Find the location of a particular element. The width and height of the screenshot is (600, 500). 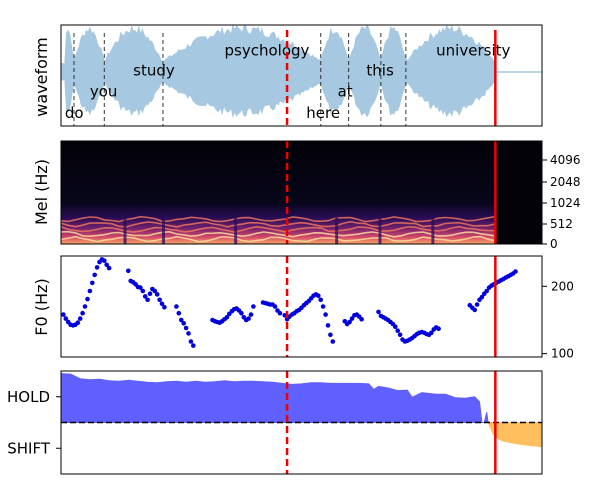

word-label: here is located at coordinates (323, 113).